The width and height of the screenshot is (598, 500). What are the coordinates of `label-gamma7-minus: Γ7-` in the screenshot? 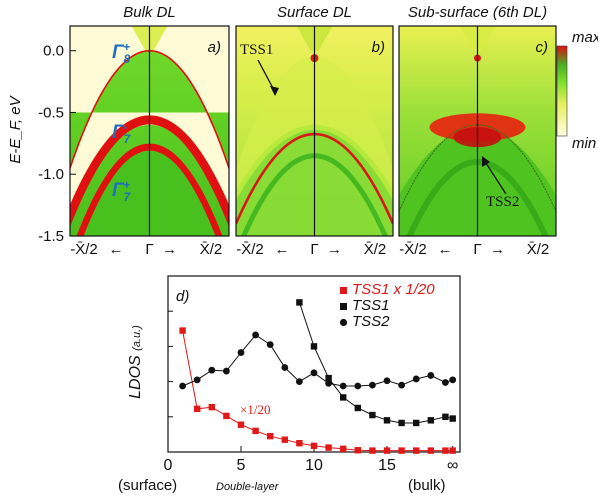 It's located at (121, 133).